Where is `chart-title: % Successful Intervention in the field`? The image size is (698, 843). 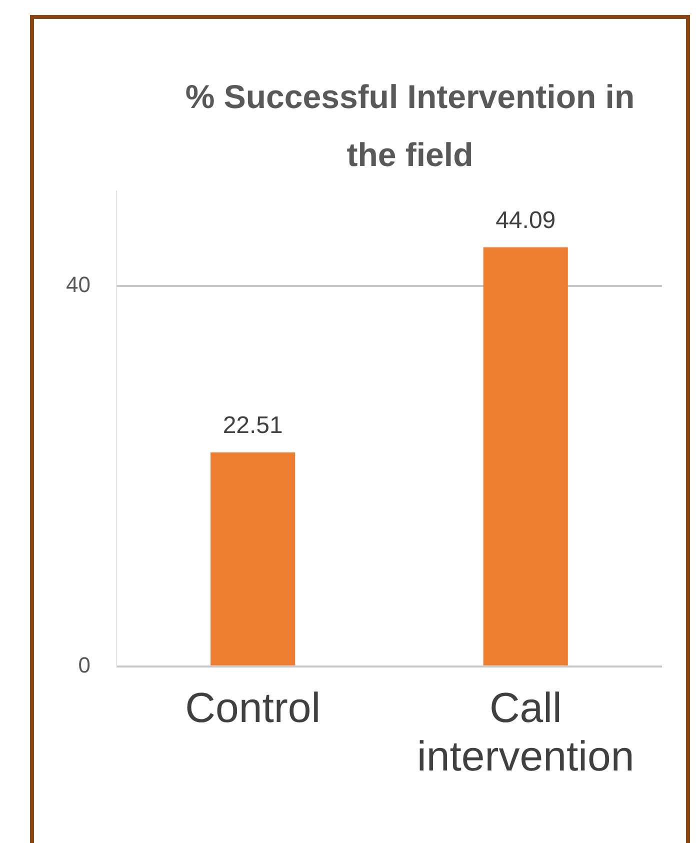 chart-title: % Successful Intervention in the field is located at coordinates (410, 126).